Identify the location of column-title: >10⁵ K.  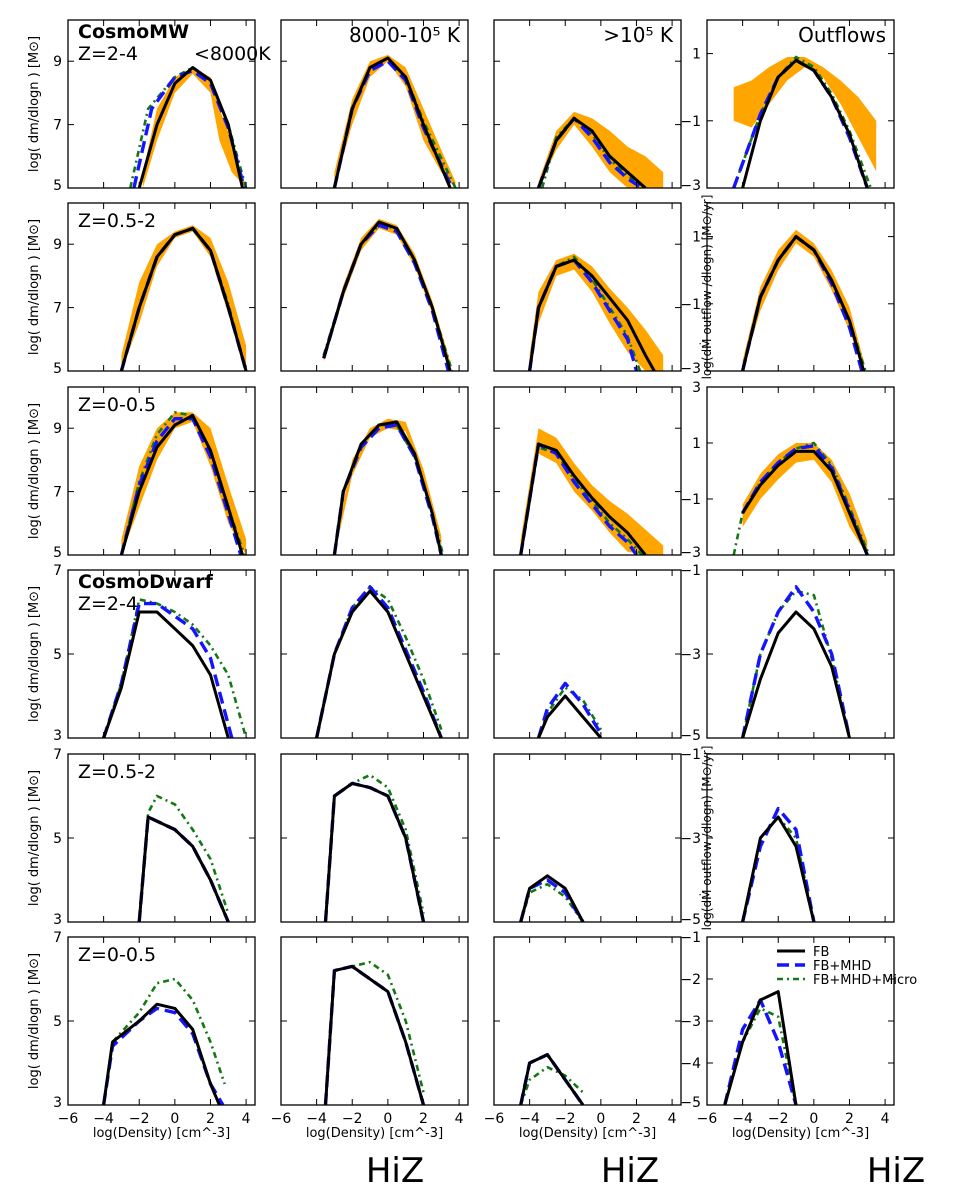
(638, 35).